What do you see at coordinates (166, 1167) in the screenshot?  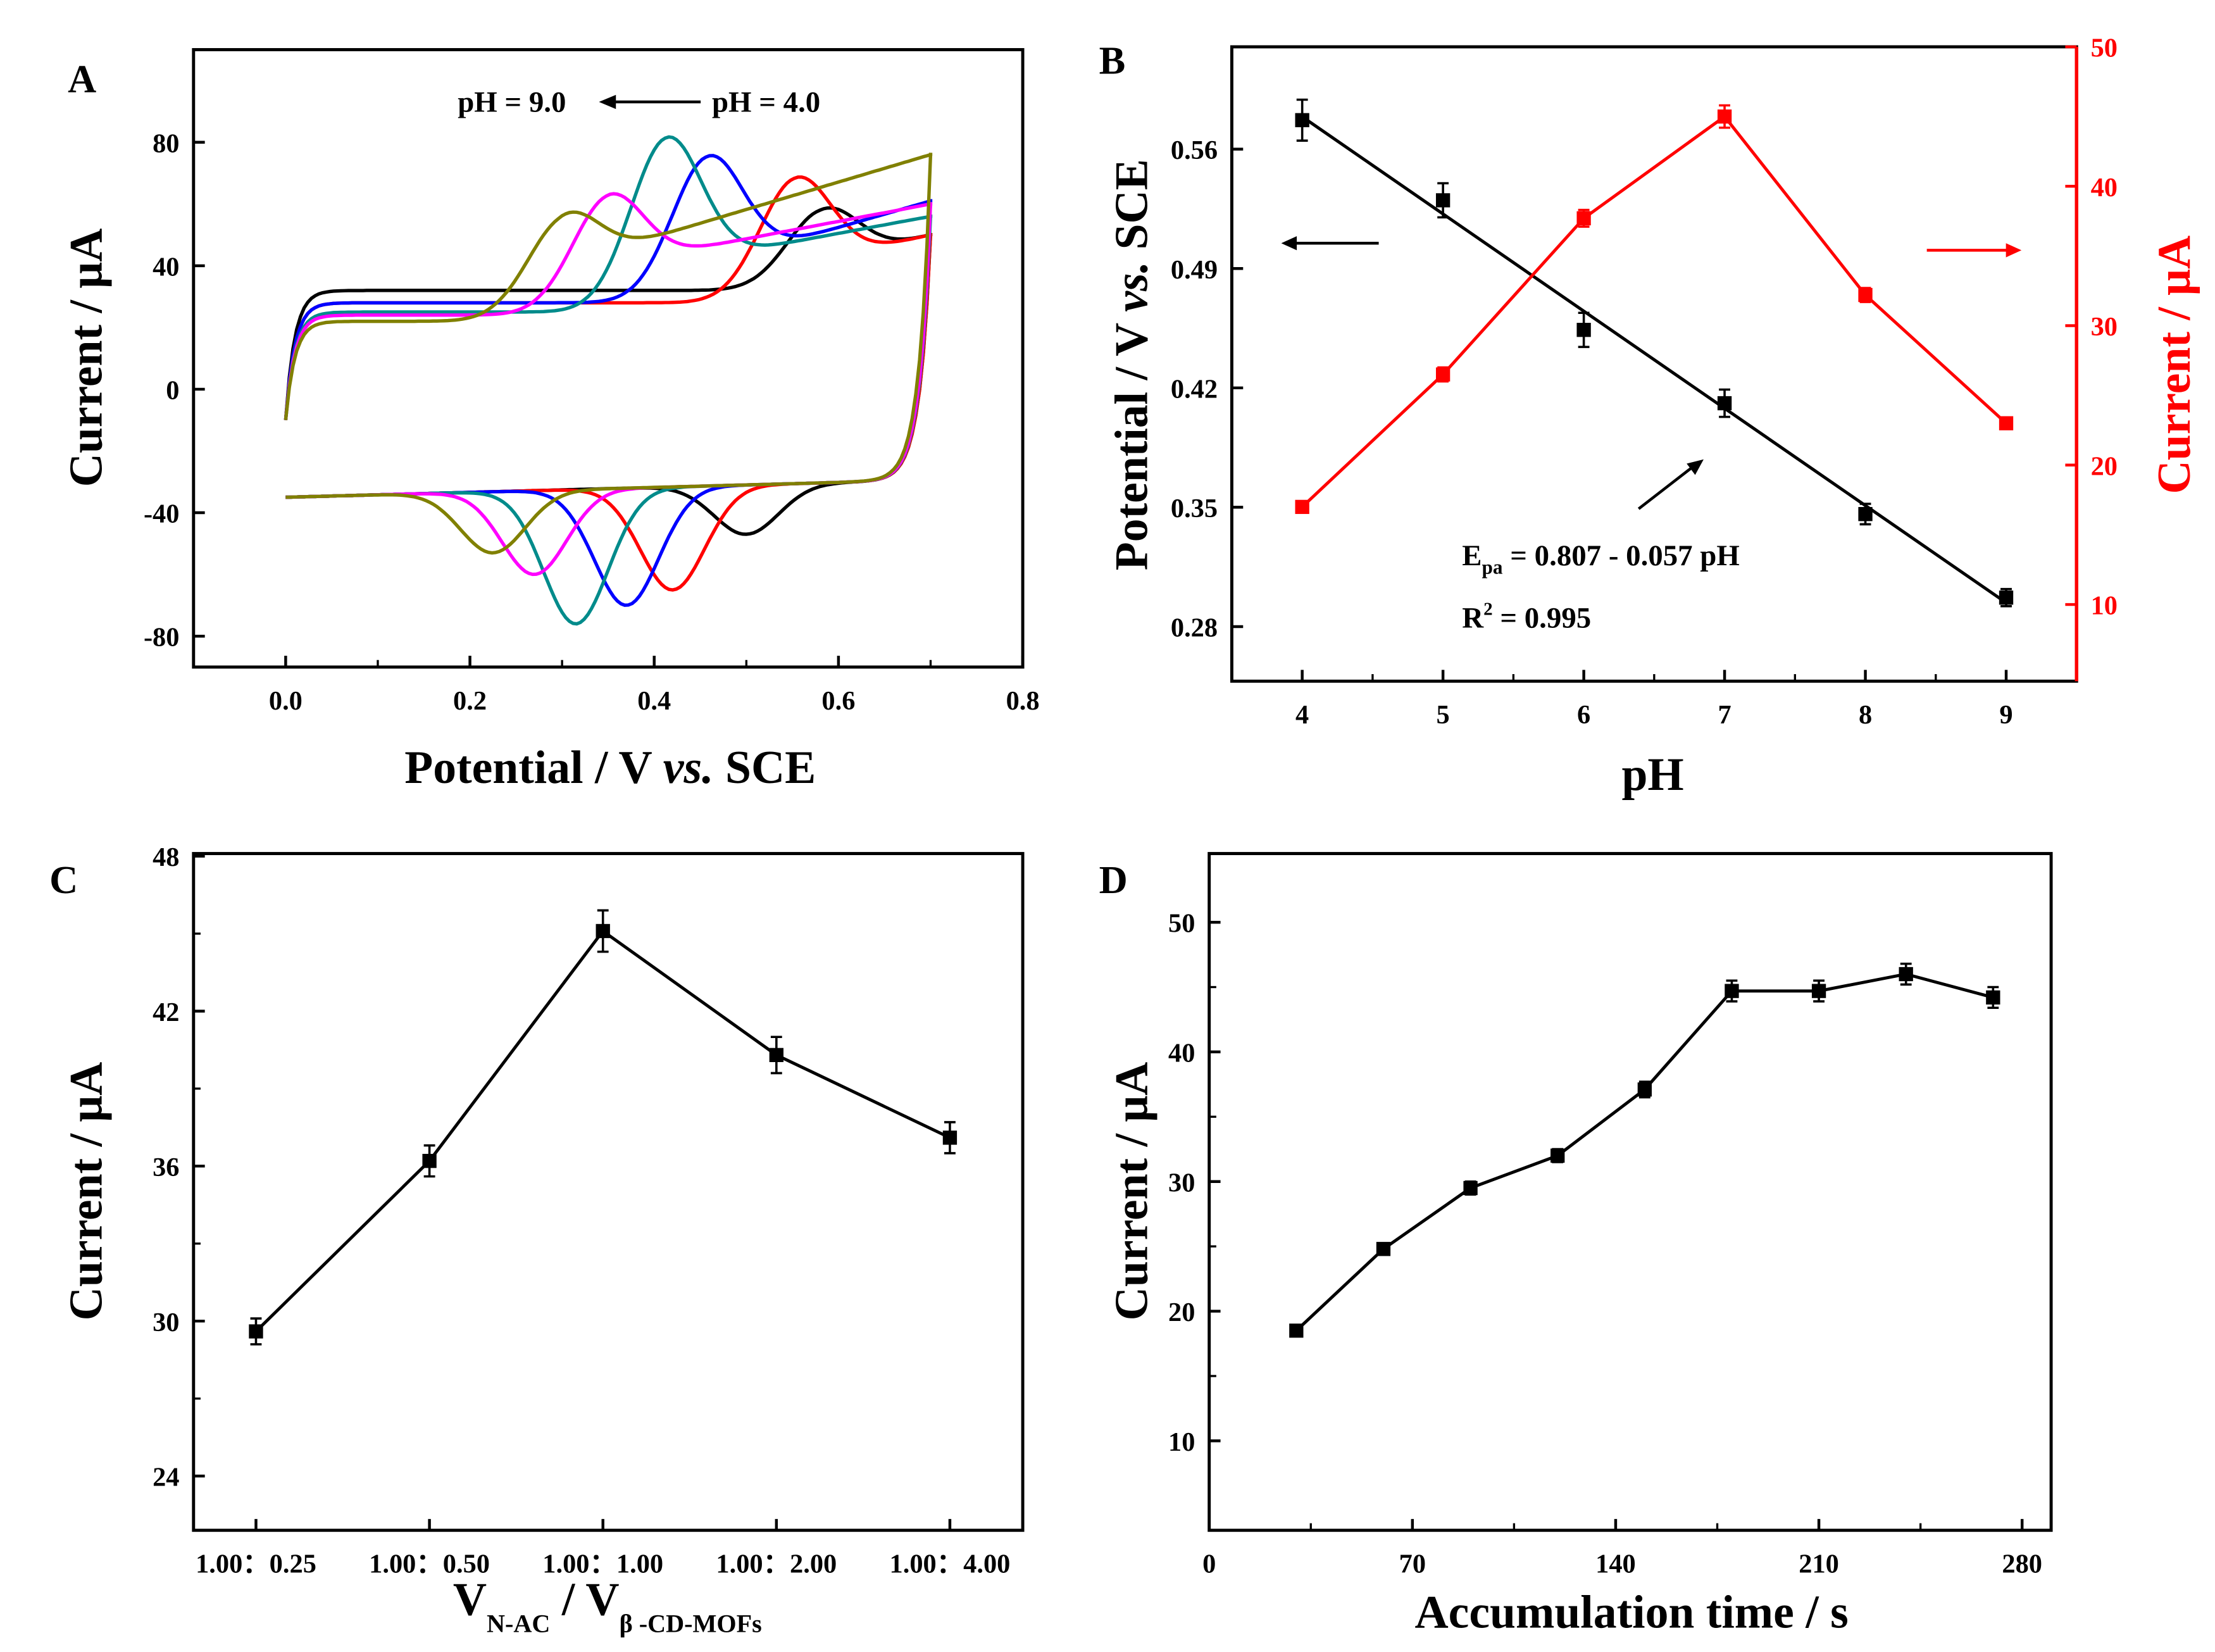 I see `c-y-tick-label: 36` at bounding box center [166, 1167].